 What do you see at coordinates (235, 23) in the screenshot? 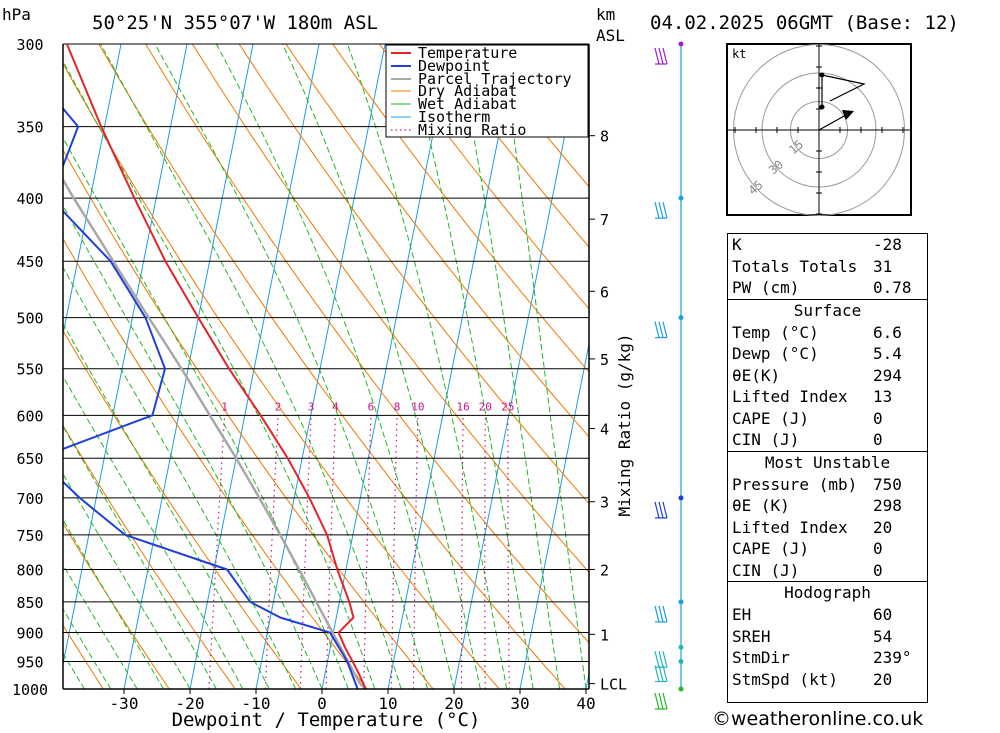
I see `location-title: 50°25'N 355°07'W 180m ASL` at bounding box center [235, 23].